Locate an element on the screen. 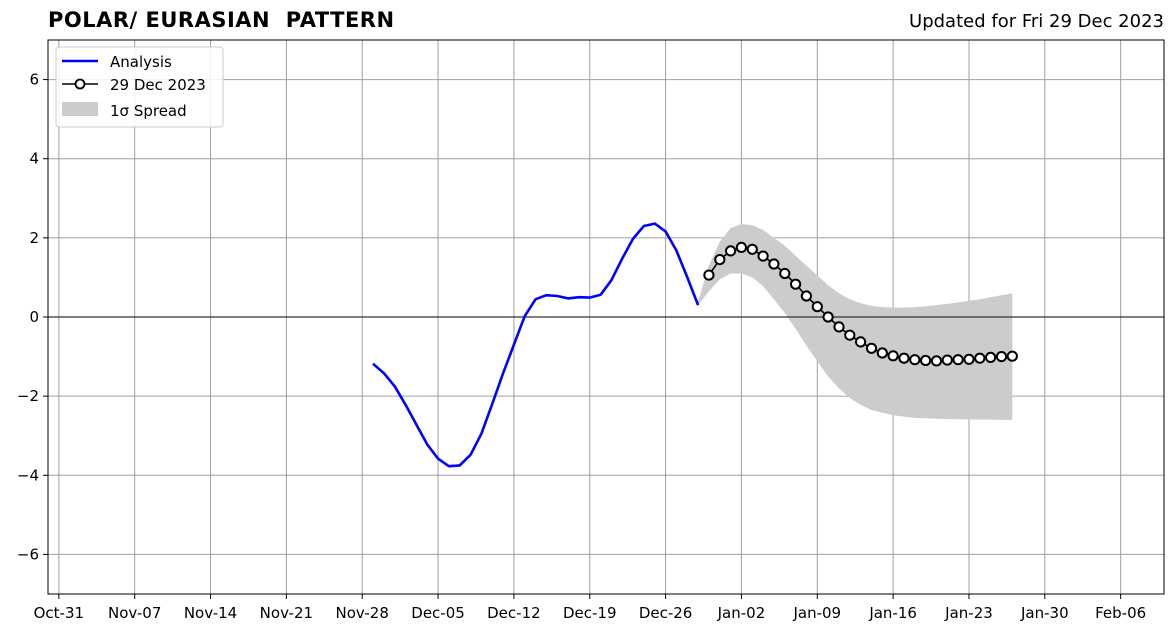 Image resolution: width=1176 pixels, height=633 pixels. legend-spread-label: 1σ Spread is located at coordinates (148, 111).